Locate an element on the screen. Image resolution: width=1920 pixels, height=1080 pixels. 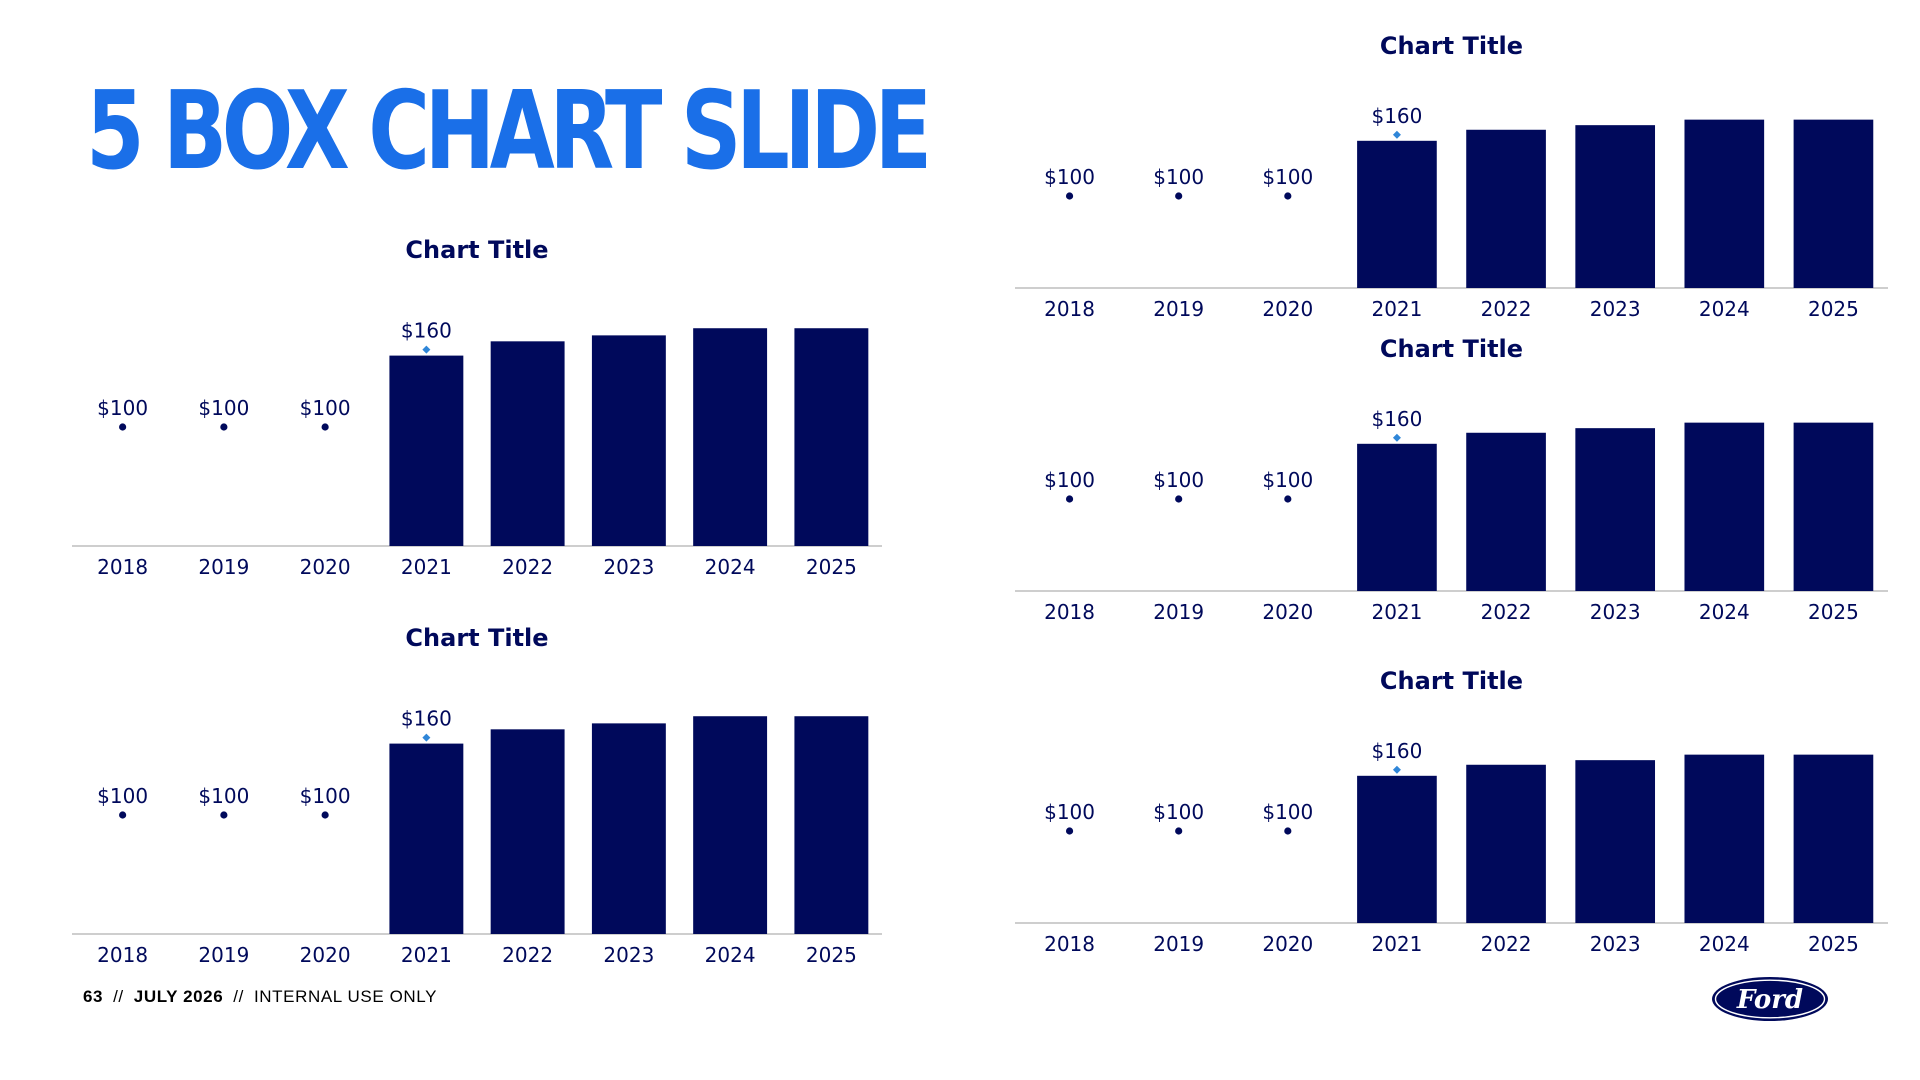
ford-oval-icon: Ford is located at coordinates (1770, 999).